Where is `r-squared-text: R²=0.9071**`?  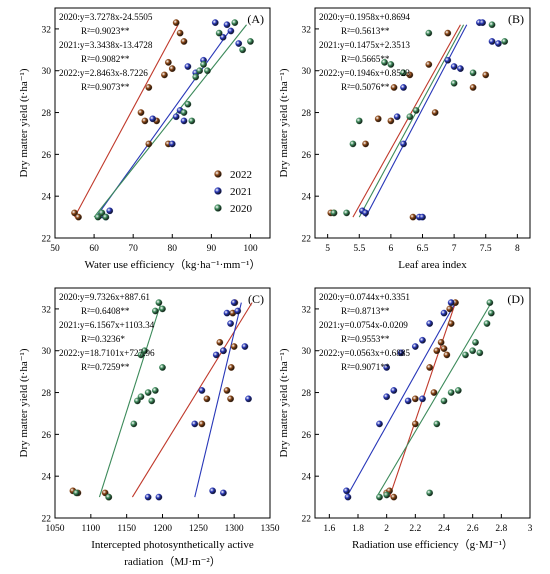
r-squared-text: R²=0.9071** is located at coordinates (365, 367).